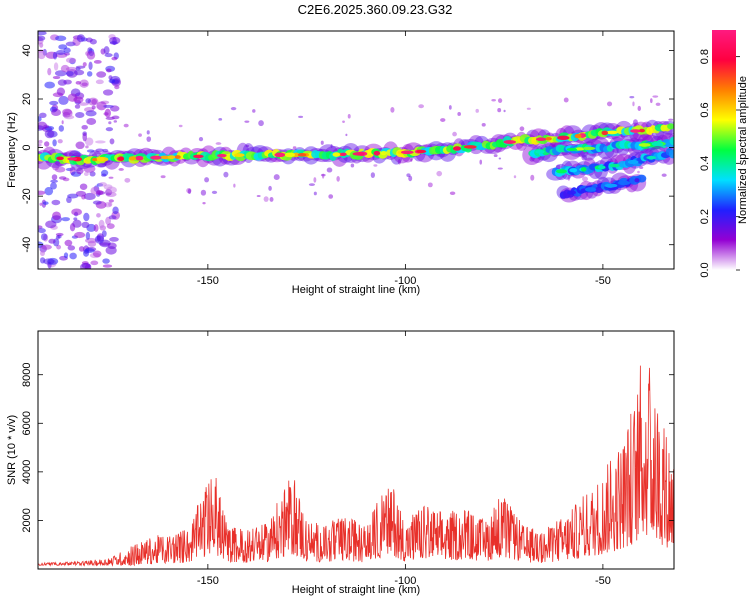 The image size is (750, 600). What do you see at coordinates (603, 581) in the screenshot?
I see `x-tick-label: -50` at bounding box center [603, 581].